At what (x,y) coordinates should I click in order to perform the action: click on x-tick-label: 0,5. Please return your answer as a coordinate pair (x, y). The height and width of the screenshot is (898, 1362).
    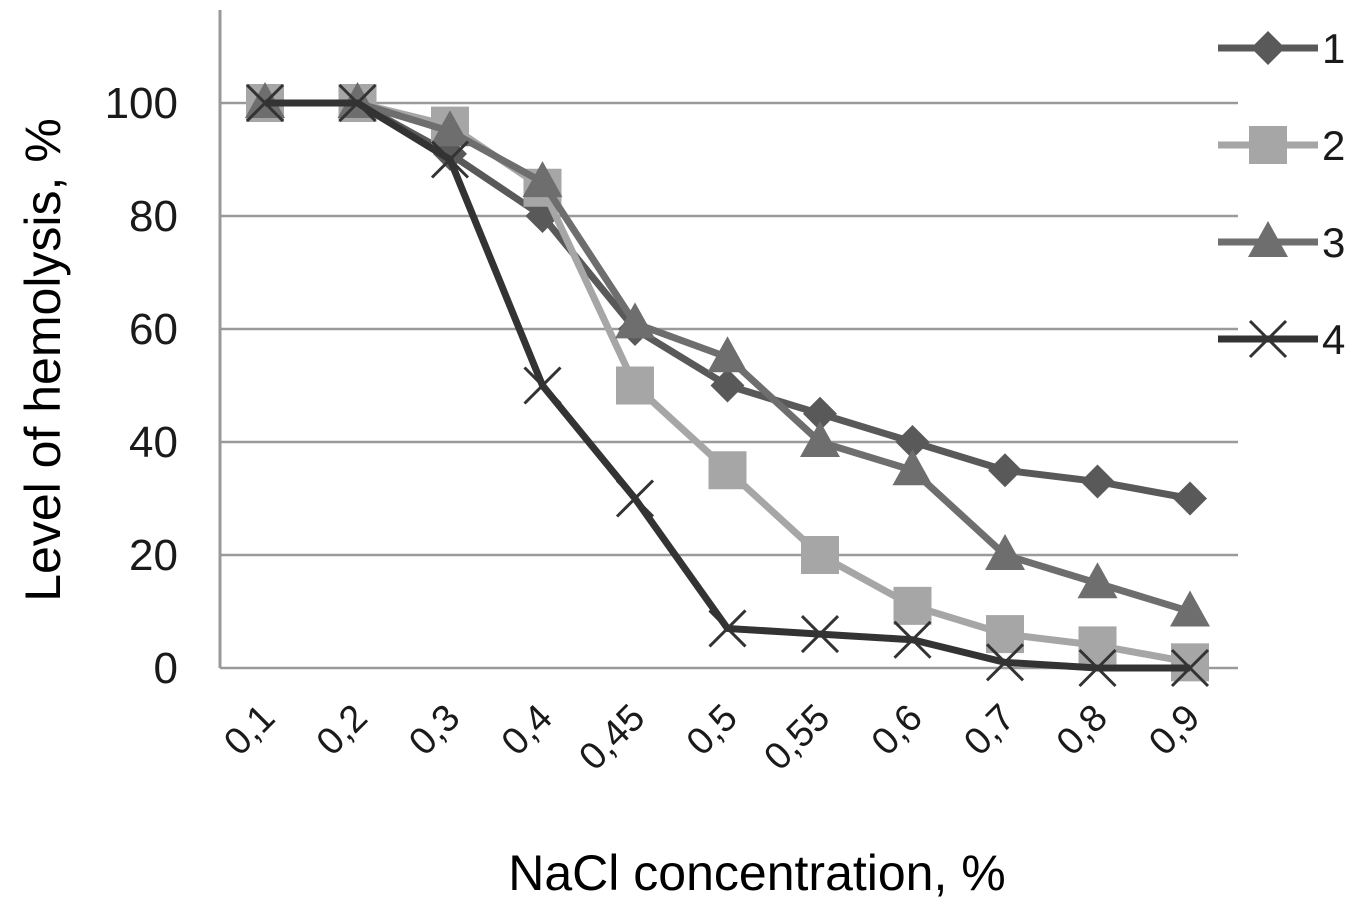
    Looking at the image, I should click on (712, 730).